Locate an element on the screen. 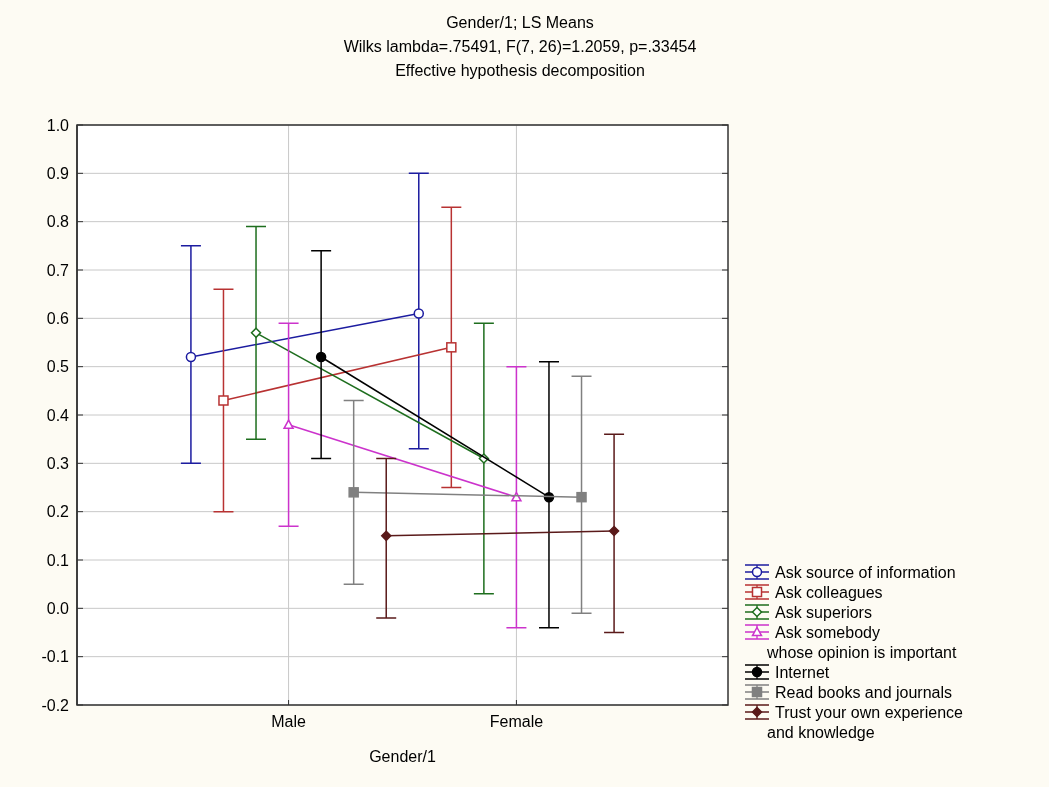 This screenshot has width=1049, height=787. y-tick-label: 0.4 is located at coordinates (58, 415).